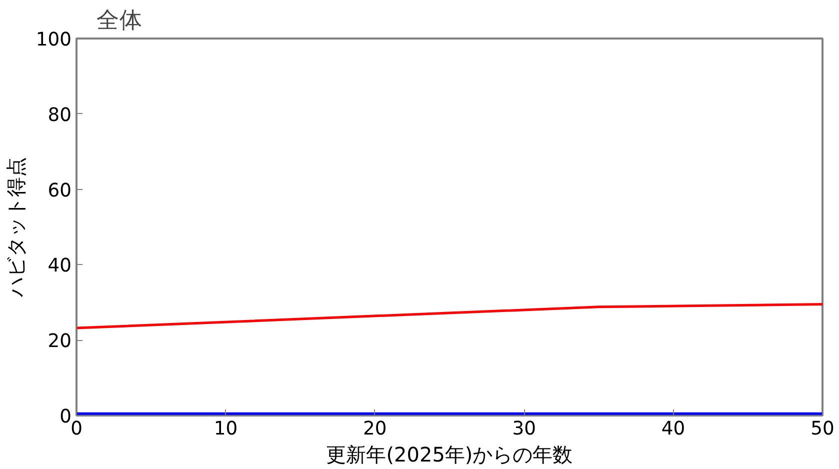 Image resolution: width=839 pixels, height=469 pixels. What do you see at coordinates (226, 429) in the screenshot?
I see `x-tick-label: 10` at bounding box center [226, 429].